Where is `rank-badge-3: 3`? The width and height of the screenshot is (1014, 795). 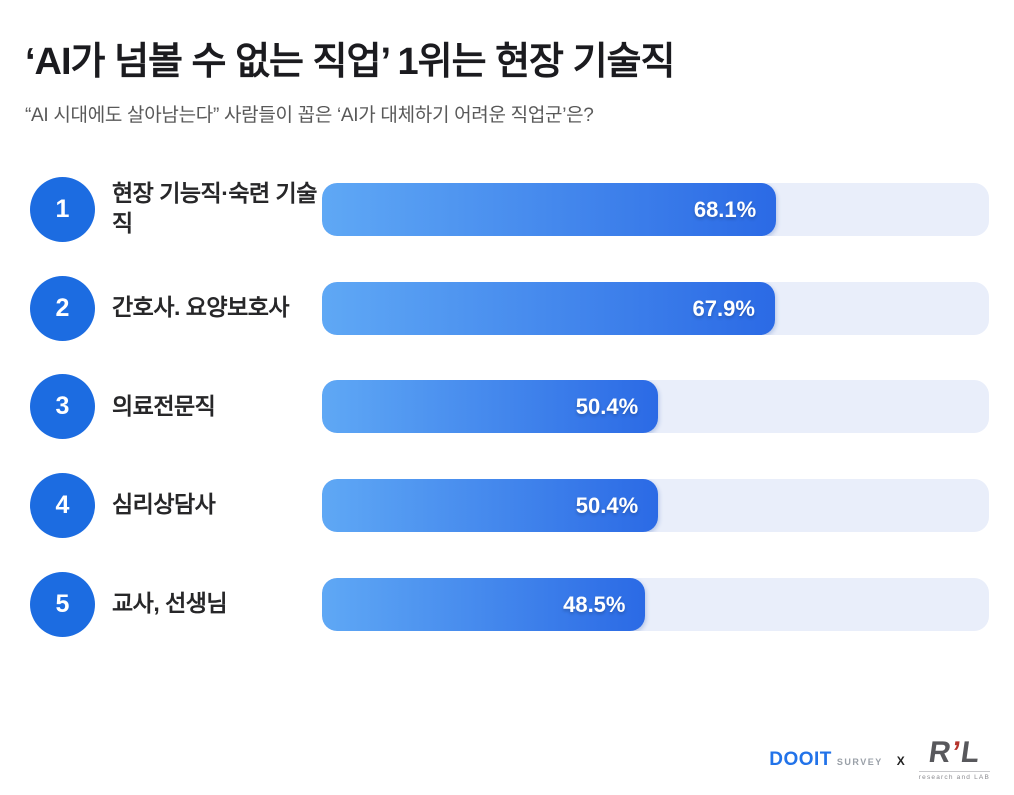
rank-badge-3: 3 is located at coordinates (62, 407).